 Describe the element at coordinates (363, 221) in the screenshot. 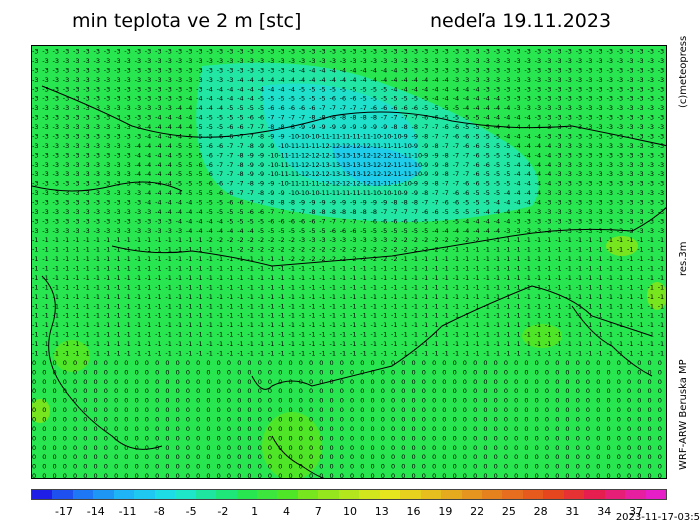

I see `svg-text: -7` at that location.